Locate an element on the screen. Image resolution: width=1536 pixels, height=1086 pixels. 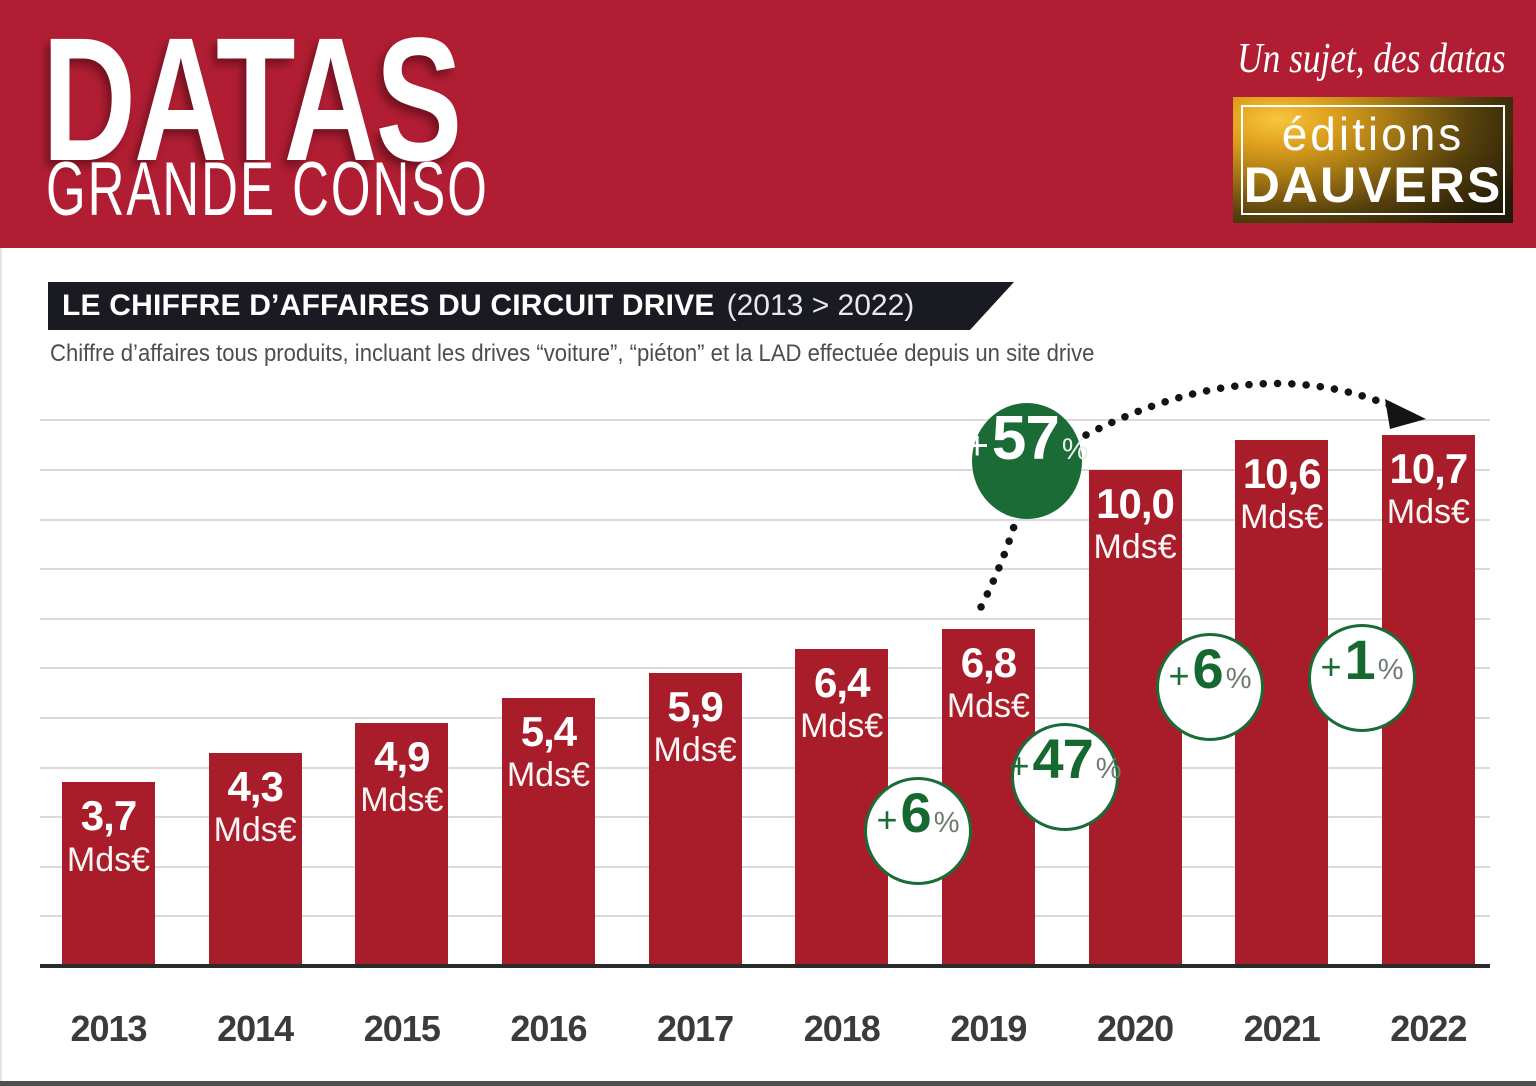
bar-value-label: 4,3 is located at coordinates (255, 786).